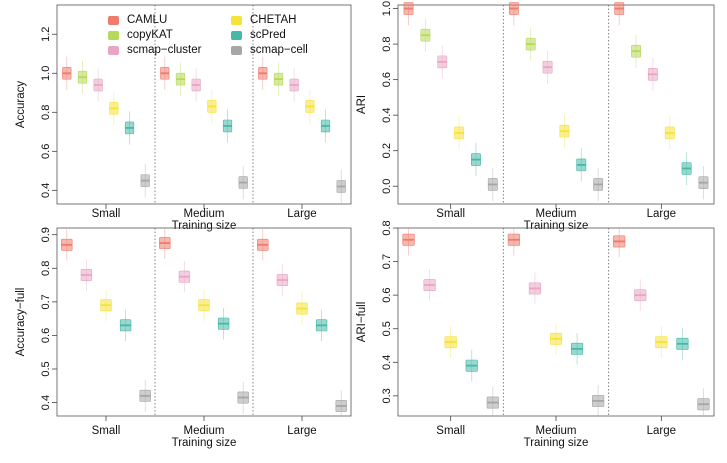  I want to click on legend-item-CAMLU: CAMLU, so click(137, 20).